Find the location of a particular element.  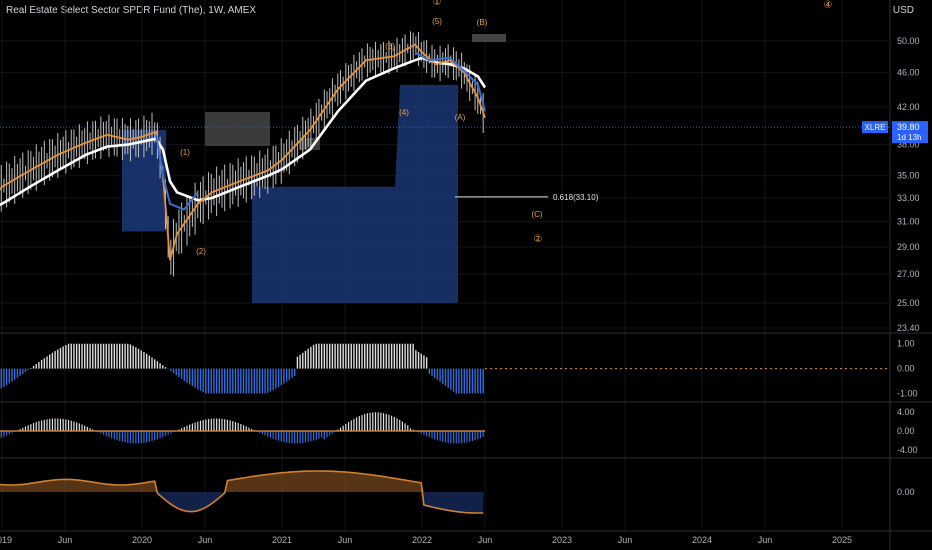

price-tick-label: 25.00 is located at coordinates (908, 303).